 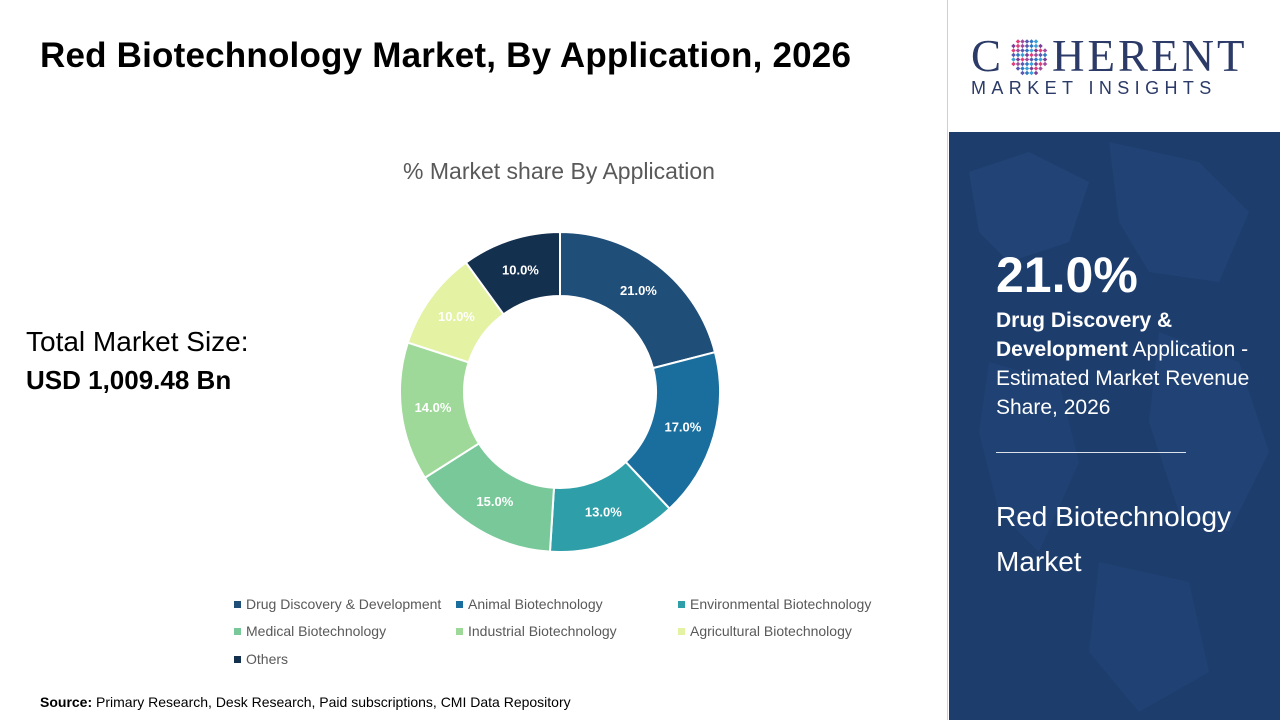 I want to click on divider, so click(x=1091, y=452).